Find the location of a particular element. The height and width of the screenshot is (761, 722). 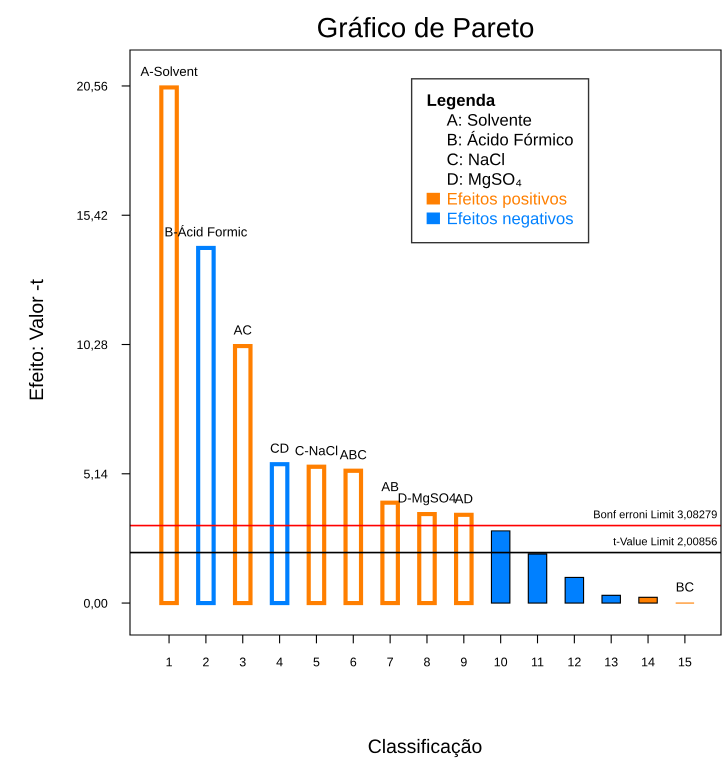

annotation: D: MgSO₄ is located at coordinates (485, 180).